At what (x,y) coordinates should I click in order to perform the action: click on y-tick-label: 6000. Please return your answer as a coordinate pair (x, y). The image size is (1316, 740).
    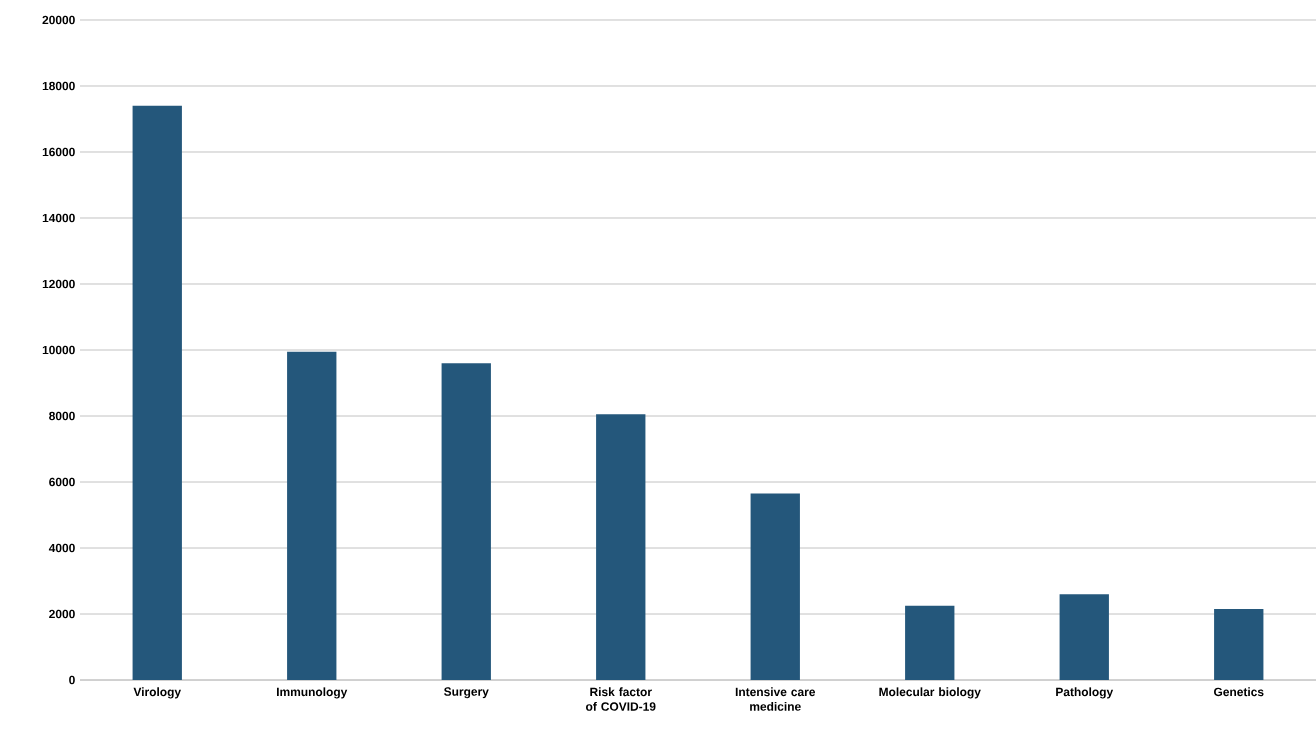
    Looking at the image, I should click on (62, 482).